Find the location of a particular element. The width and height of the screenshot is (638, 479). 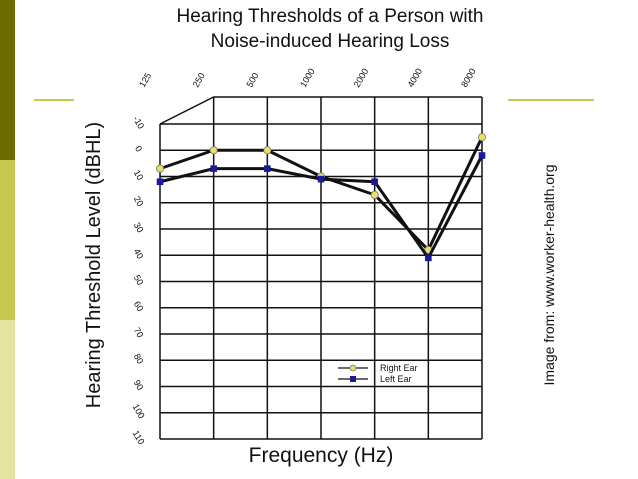

x-tick-label: 125 is located at coordinates (145, 80).